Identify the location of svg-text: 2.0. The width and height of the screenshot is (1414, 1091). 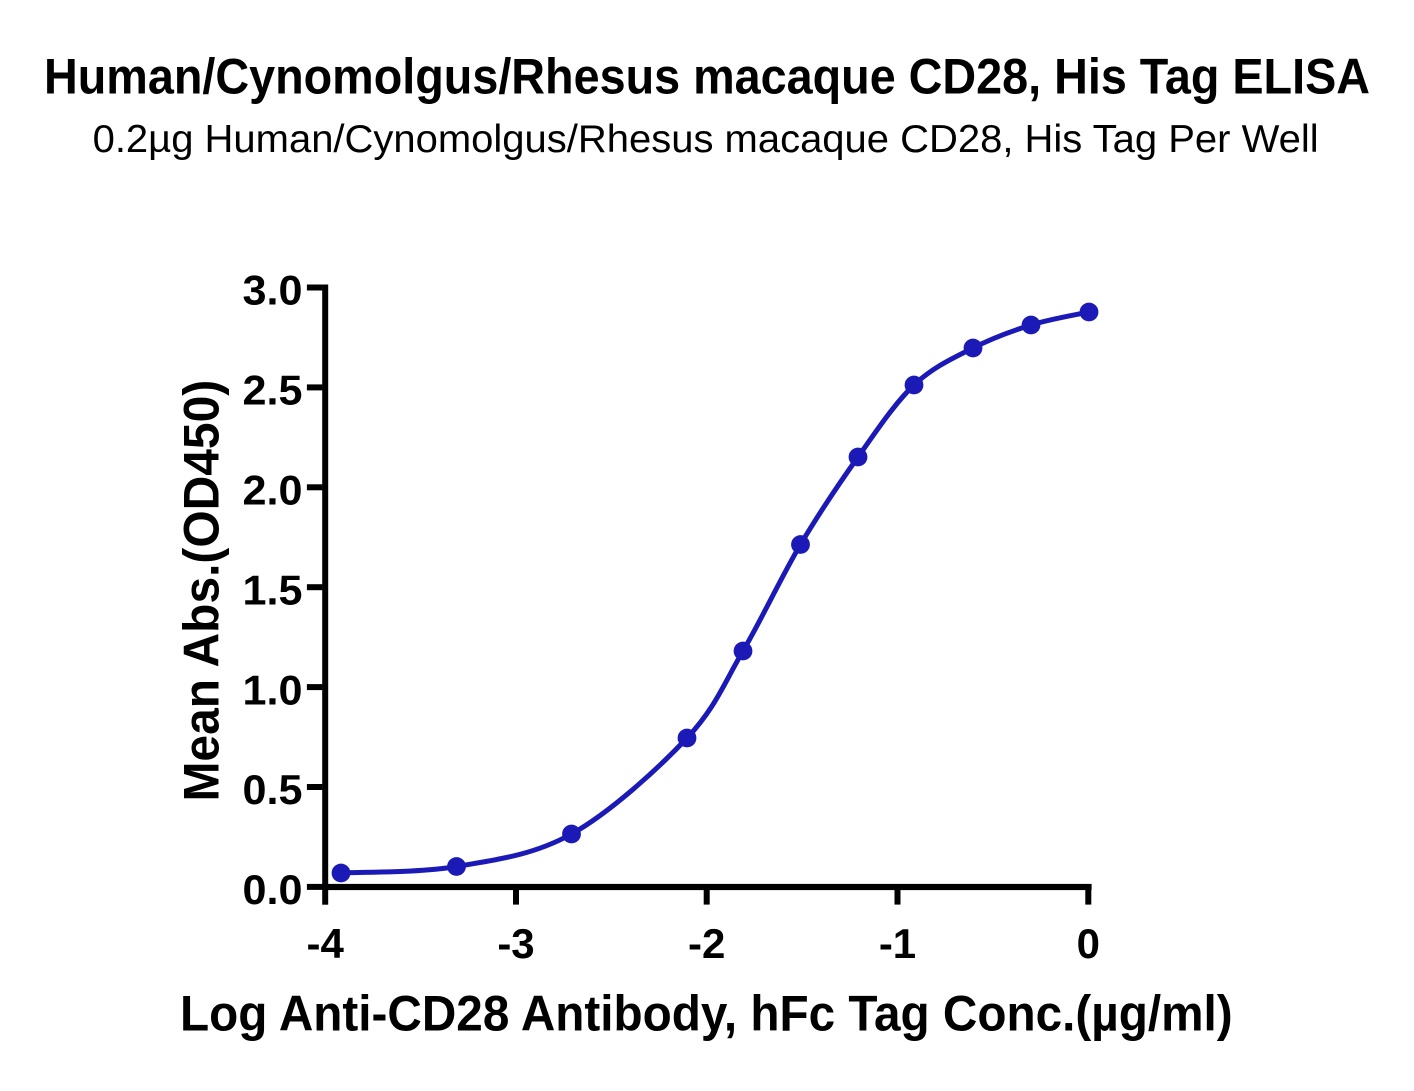
(273, 490).